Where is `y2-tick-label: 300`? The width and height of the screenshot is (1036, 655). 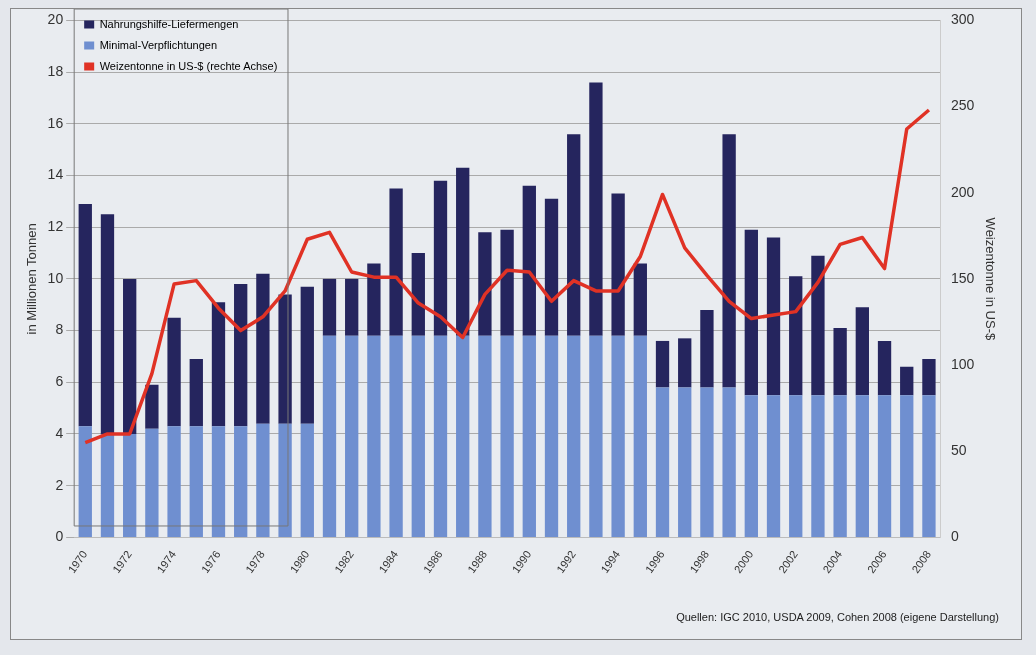
y2-tick-label: 300 is located at coordinates (963, 19).